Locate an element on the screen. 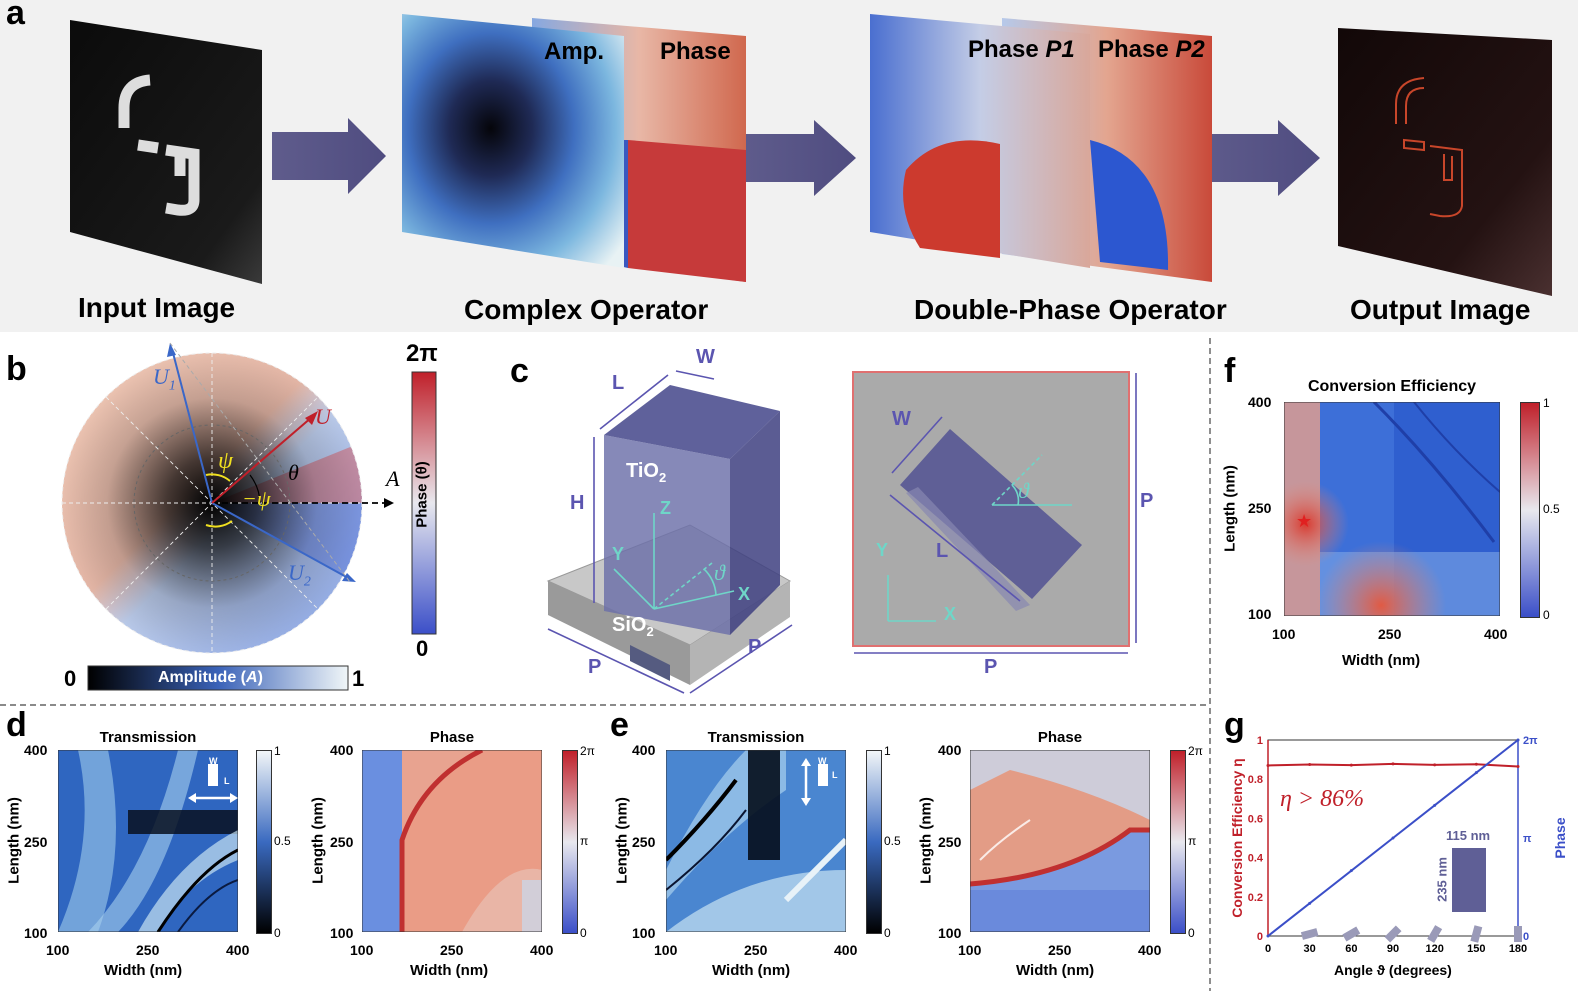  e-trans-ytick-400: 400 is located at coordinates (644, 750).